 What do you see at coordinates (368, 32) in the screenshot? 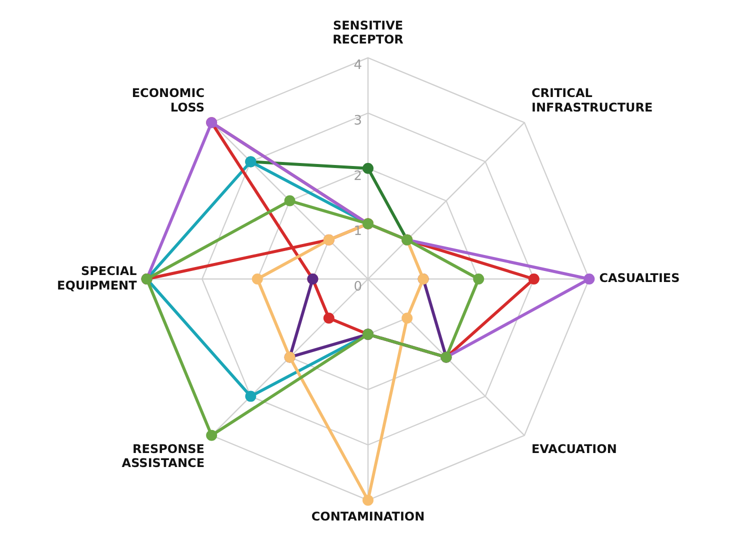
I see `spoke-label: SENSITIVE RECEPTOR` at bounding box center [368, 32].